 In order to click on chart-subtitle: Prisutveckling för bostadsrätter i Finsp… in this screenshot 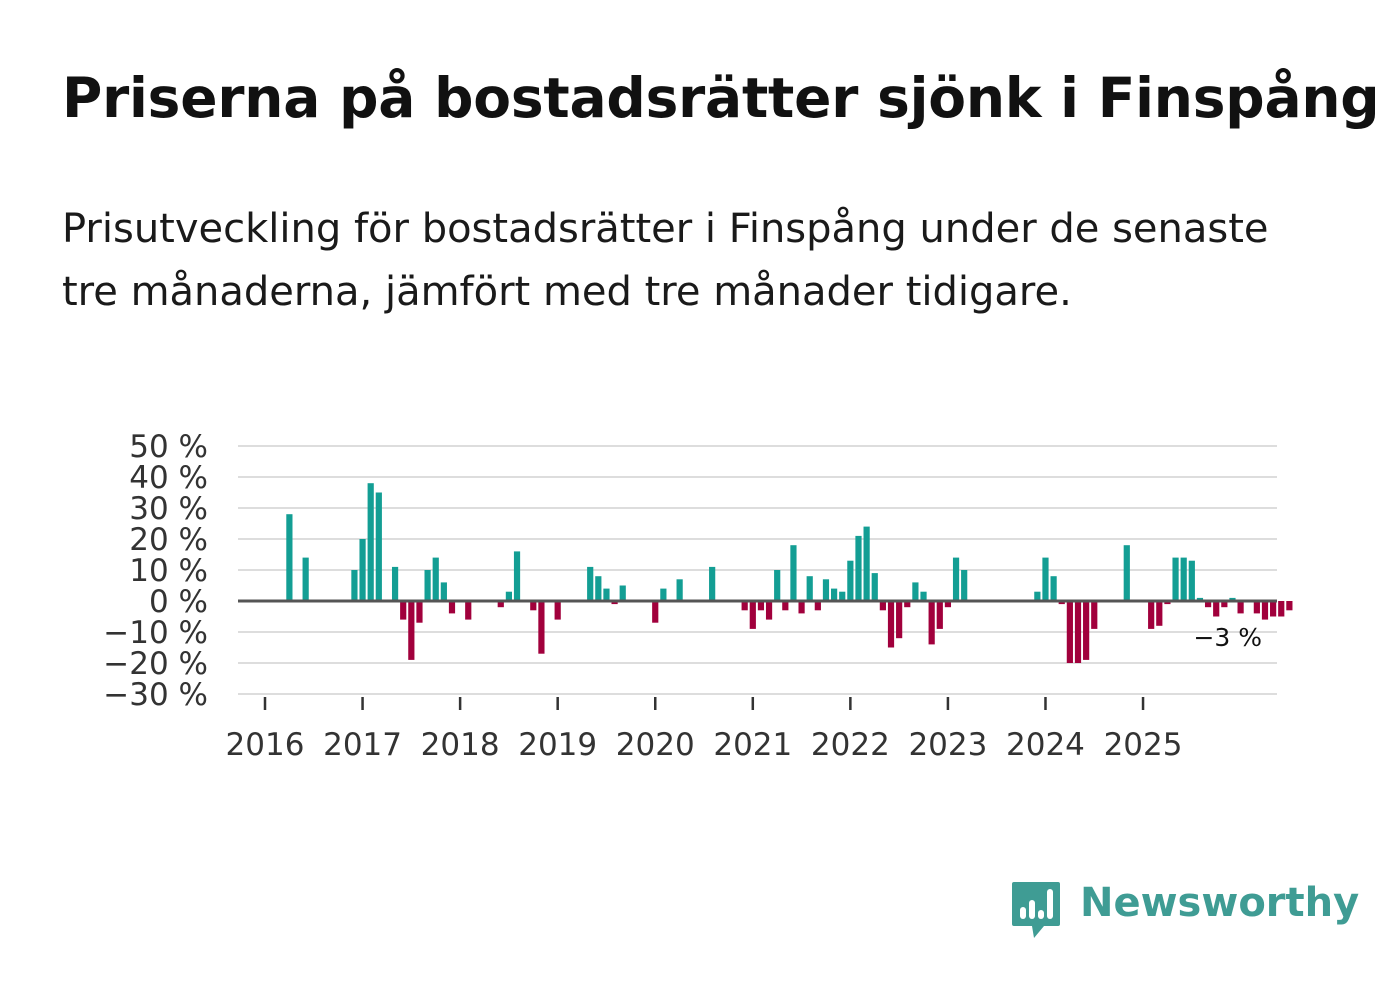, I will do `click(665, 260)`.